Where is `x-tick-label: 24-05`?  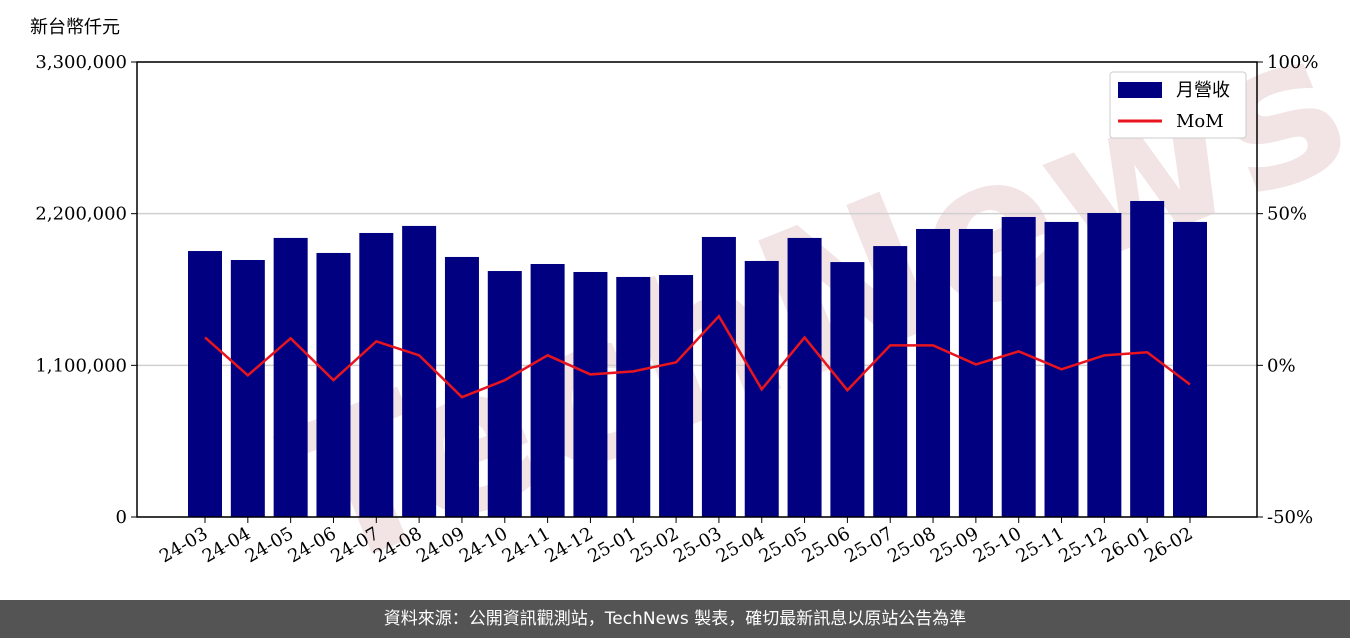
x-tick-label: 24-05 is located at coordinates (269, 545).